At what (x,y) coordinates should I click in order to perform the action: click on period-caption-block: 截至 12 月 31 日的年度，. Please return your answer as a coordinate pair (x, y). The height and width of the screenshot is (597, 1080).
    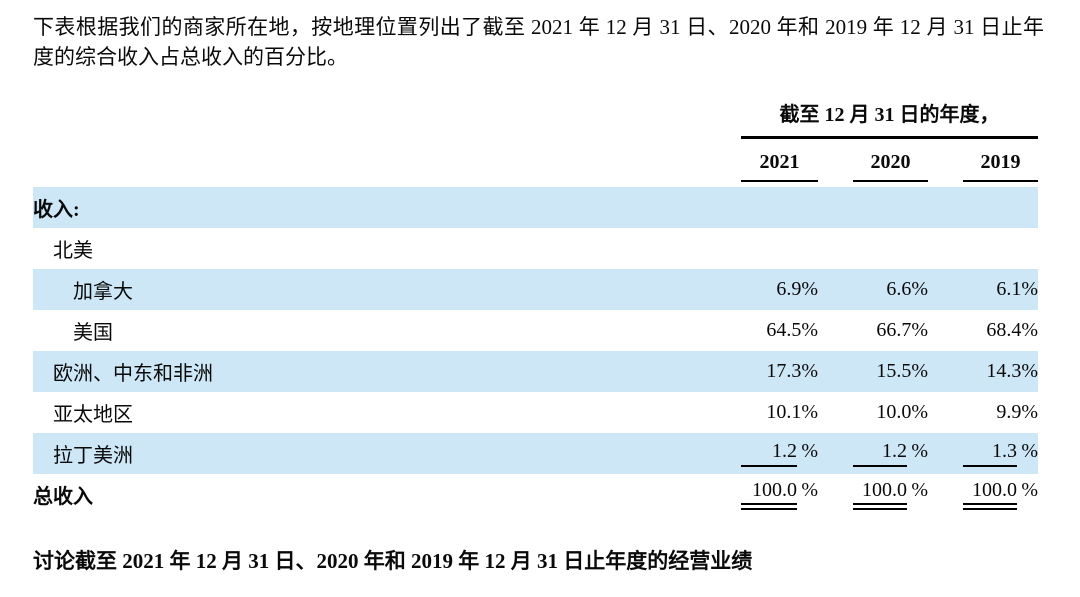
    Looking at the image, I should click on (889, 118).